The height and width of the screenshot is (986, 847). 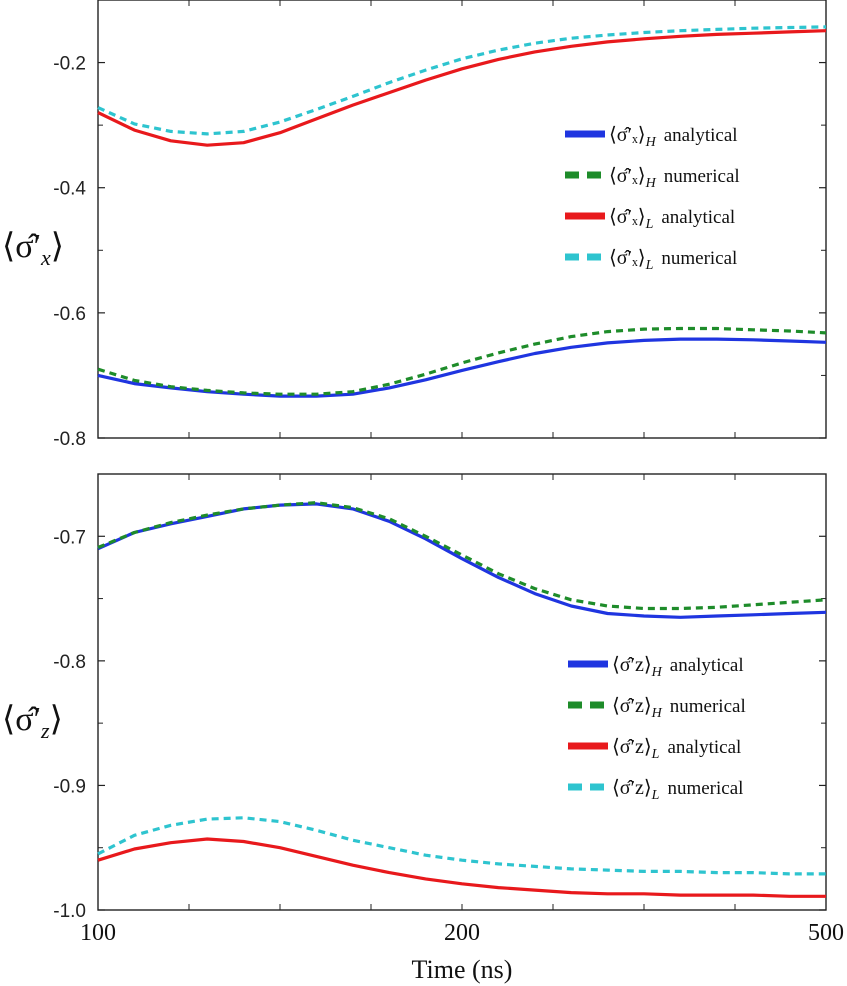 I want to click on y-tick-label: -0.7, so click(x=69, y=537).